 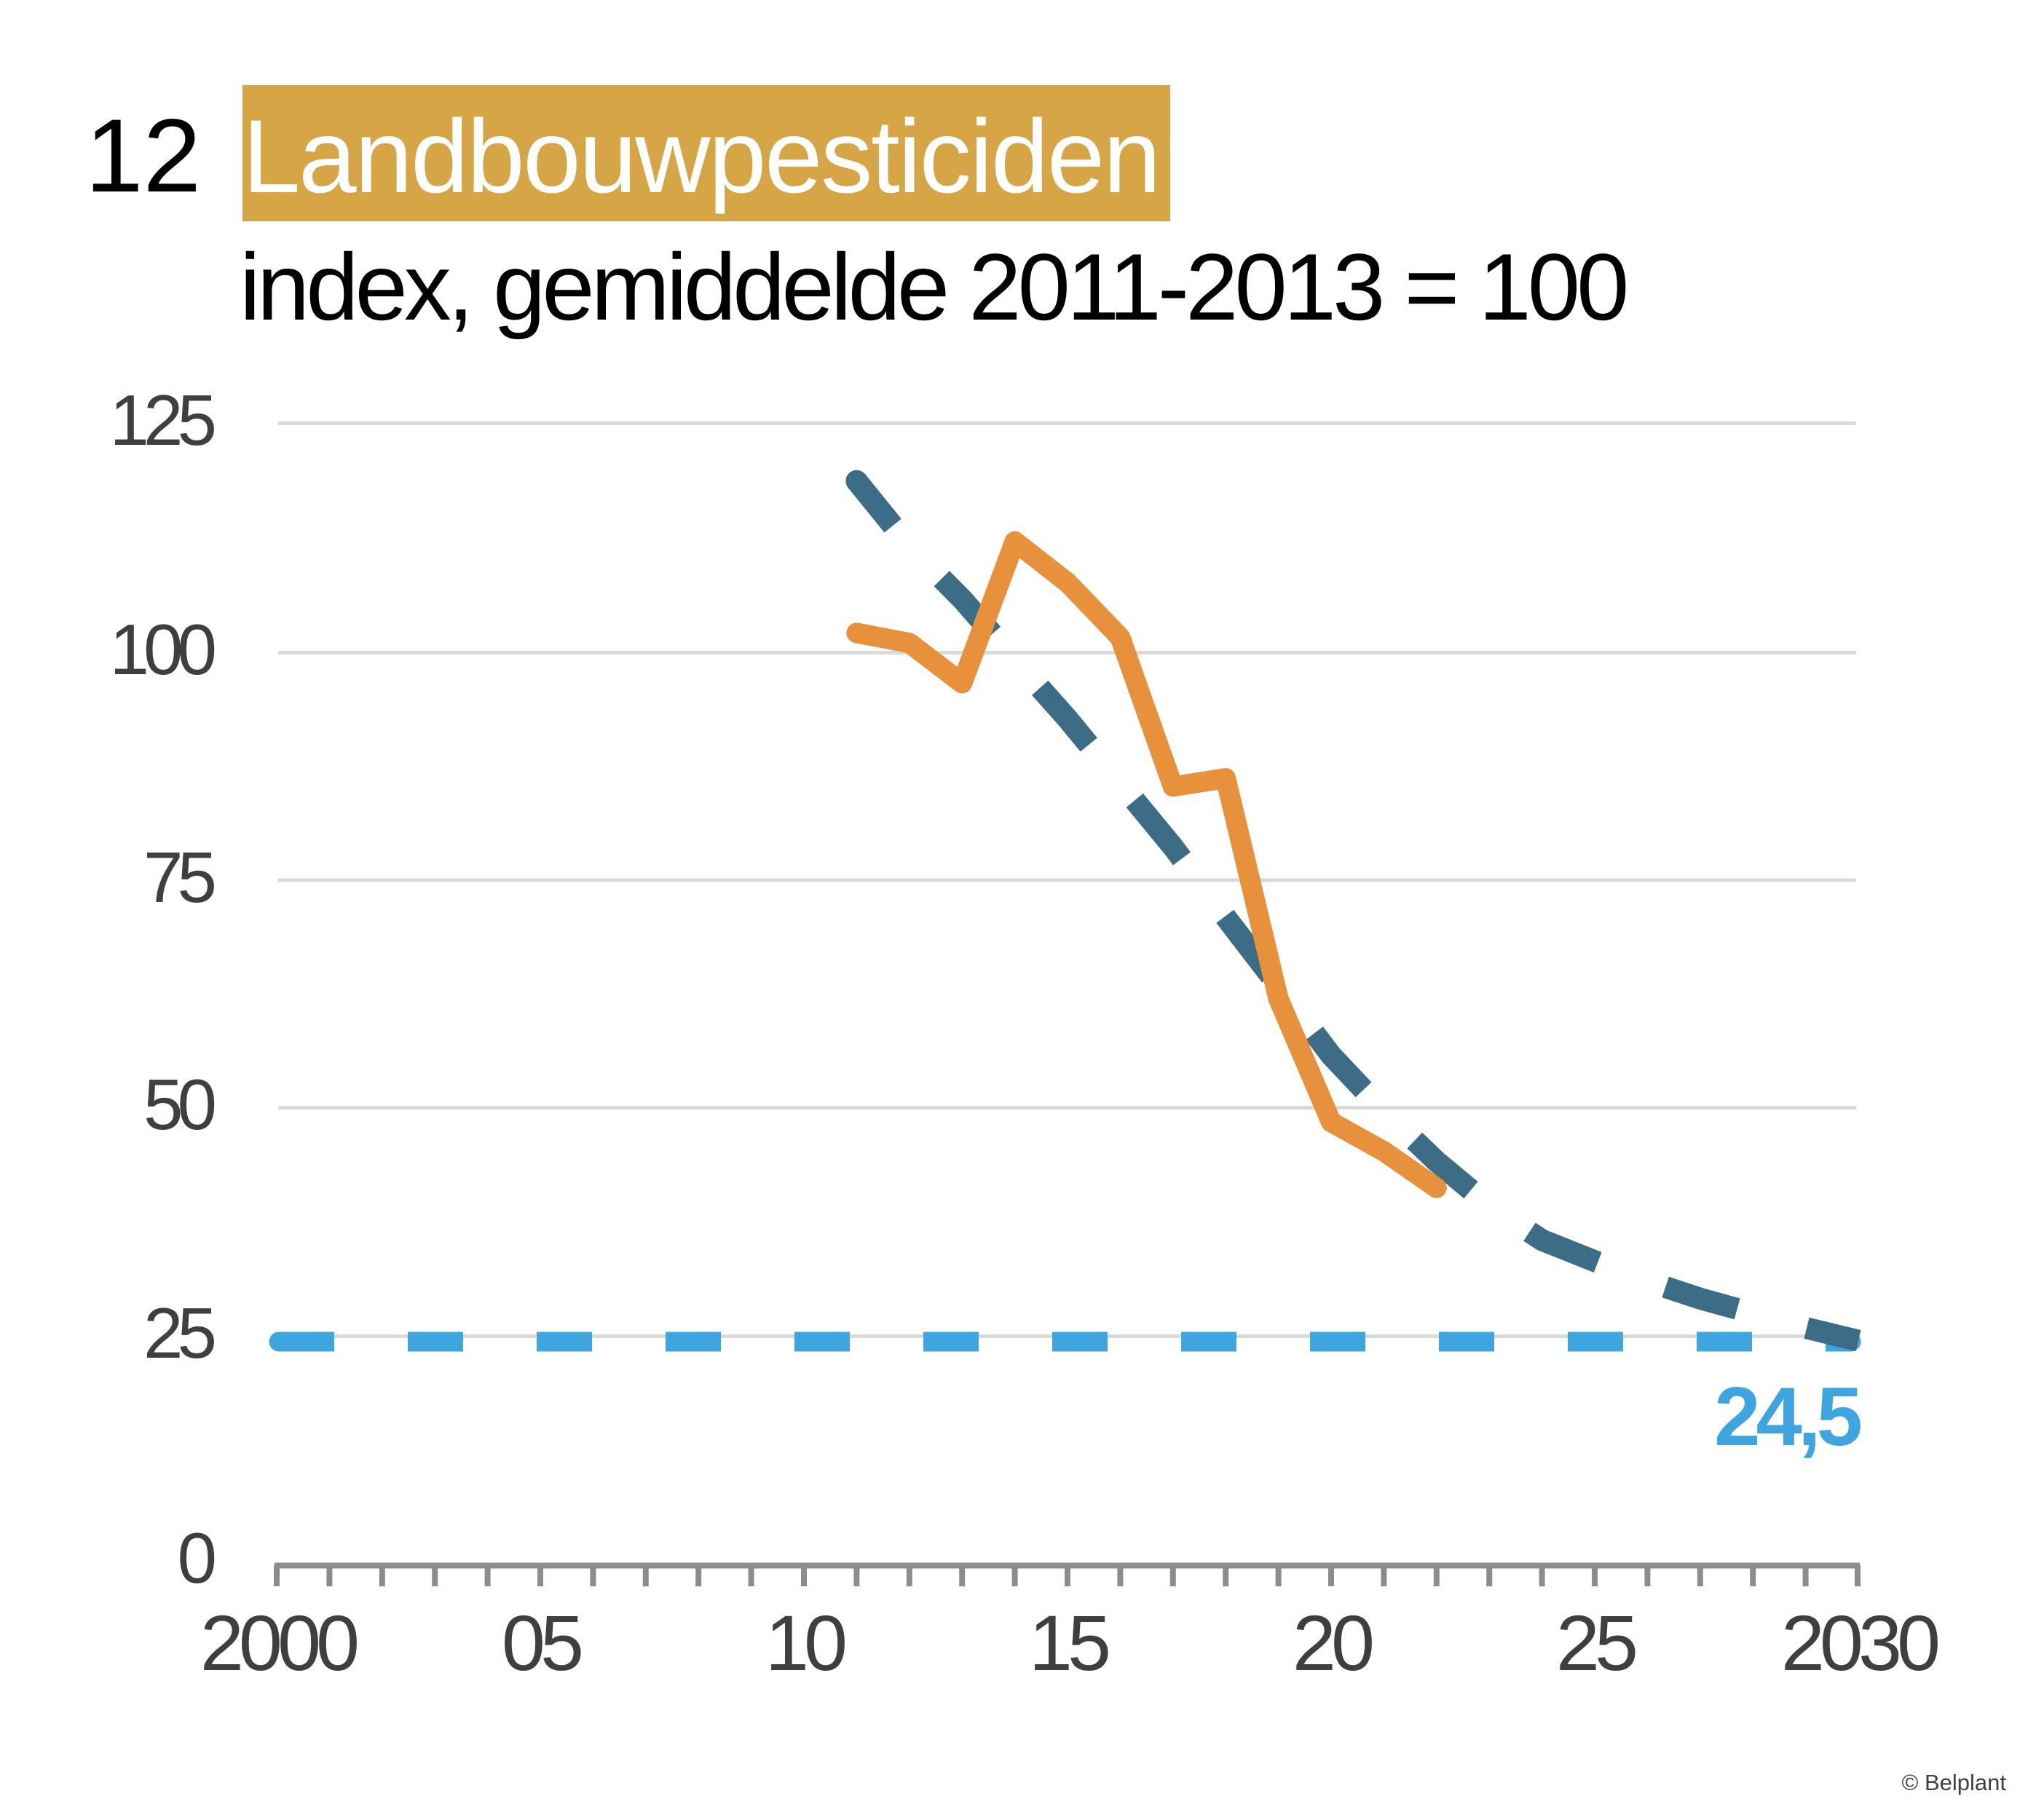 What do you see at coordinates (1788, 1417) in the screenshot?
I see `svg-text: 24,5` at bounding box center [1788, 1417].